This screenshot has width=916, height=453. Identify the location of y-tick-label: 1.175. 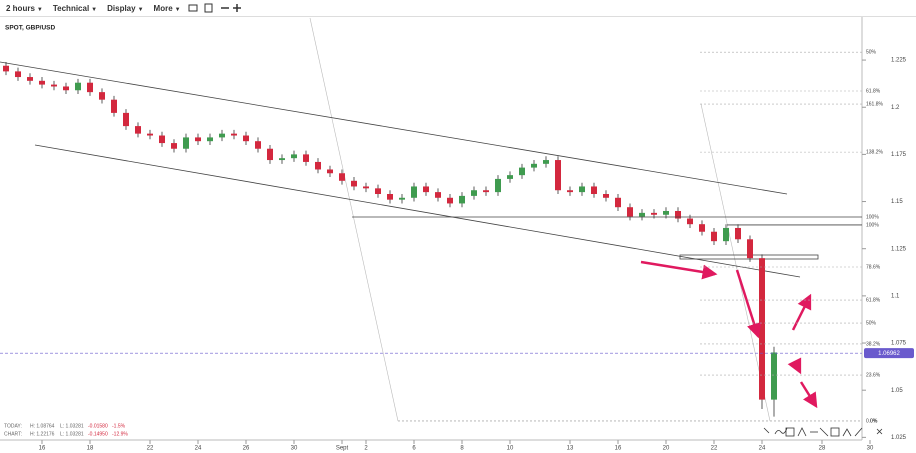
(899, 155).